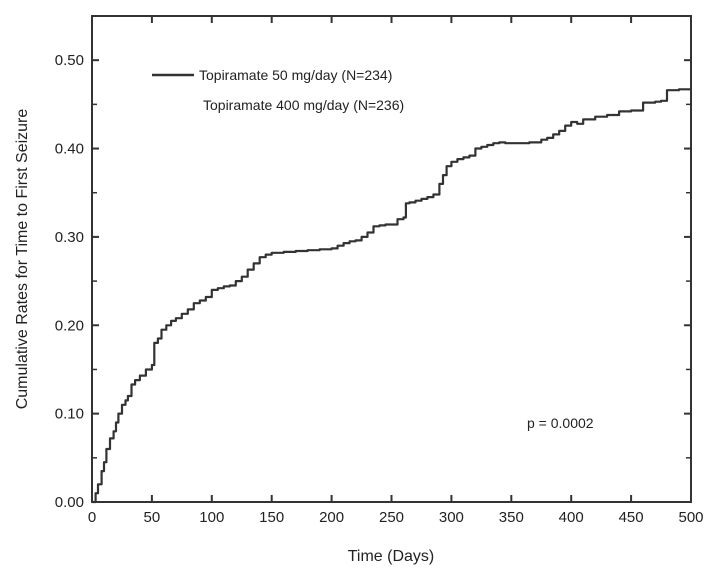  I want to click on x-tick-labels: 0 50 100 150 200 250 300 350 400 450 500, so click(396, 517).